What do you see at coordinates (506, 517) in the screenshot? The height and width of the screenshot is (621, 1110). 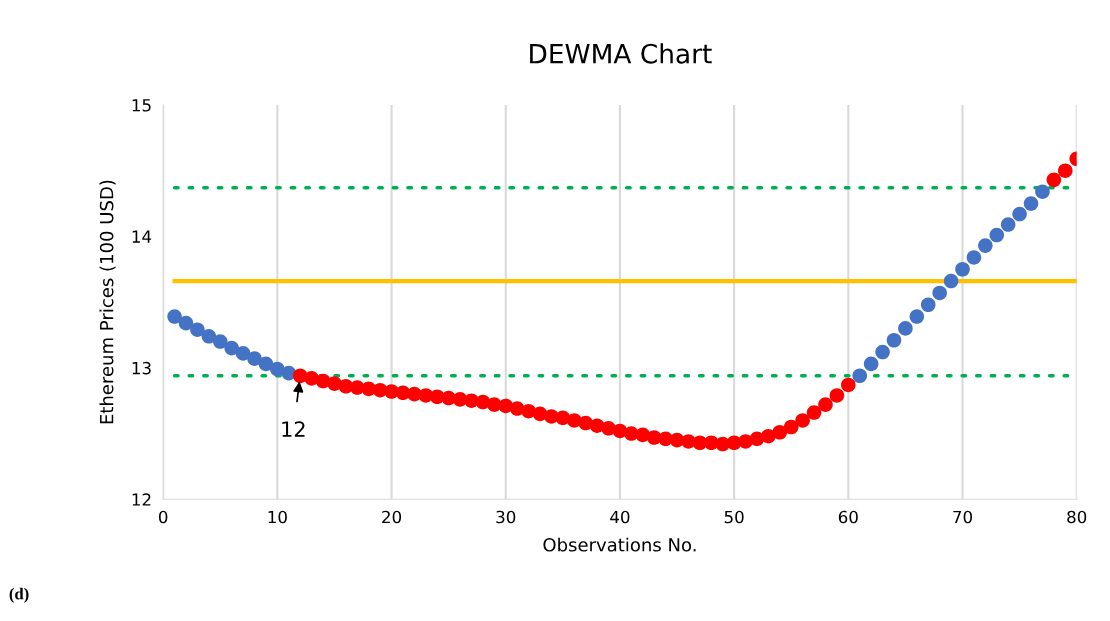 I see `x-tick-label: 30` at bounding box center [506, 517].